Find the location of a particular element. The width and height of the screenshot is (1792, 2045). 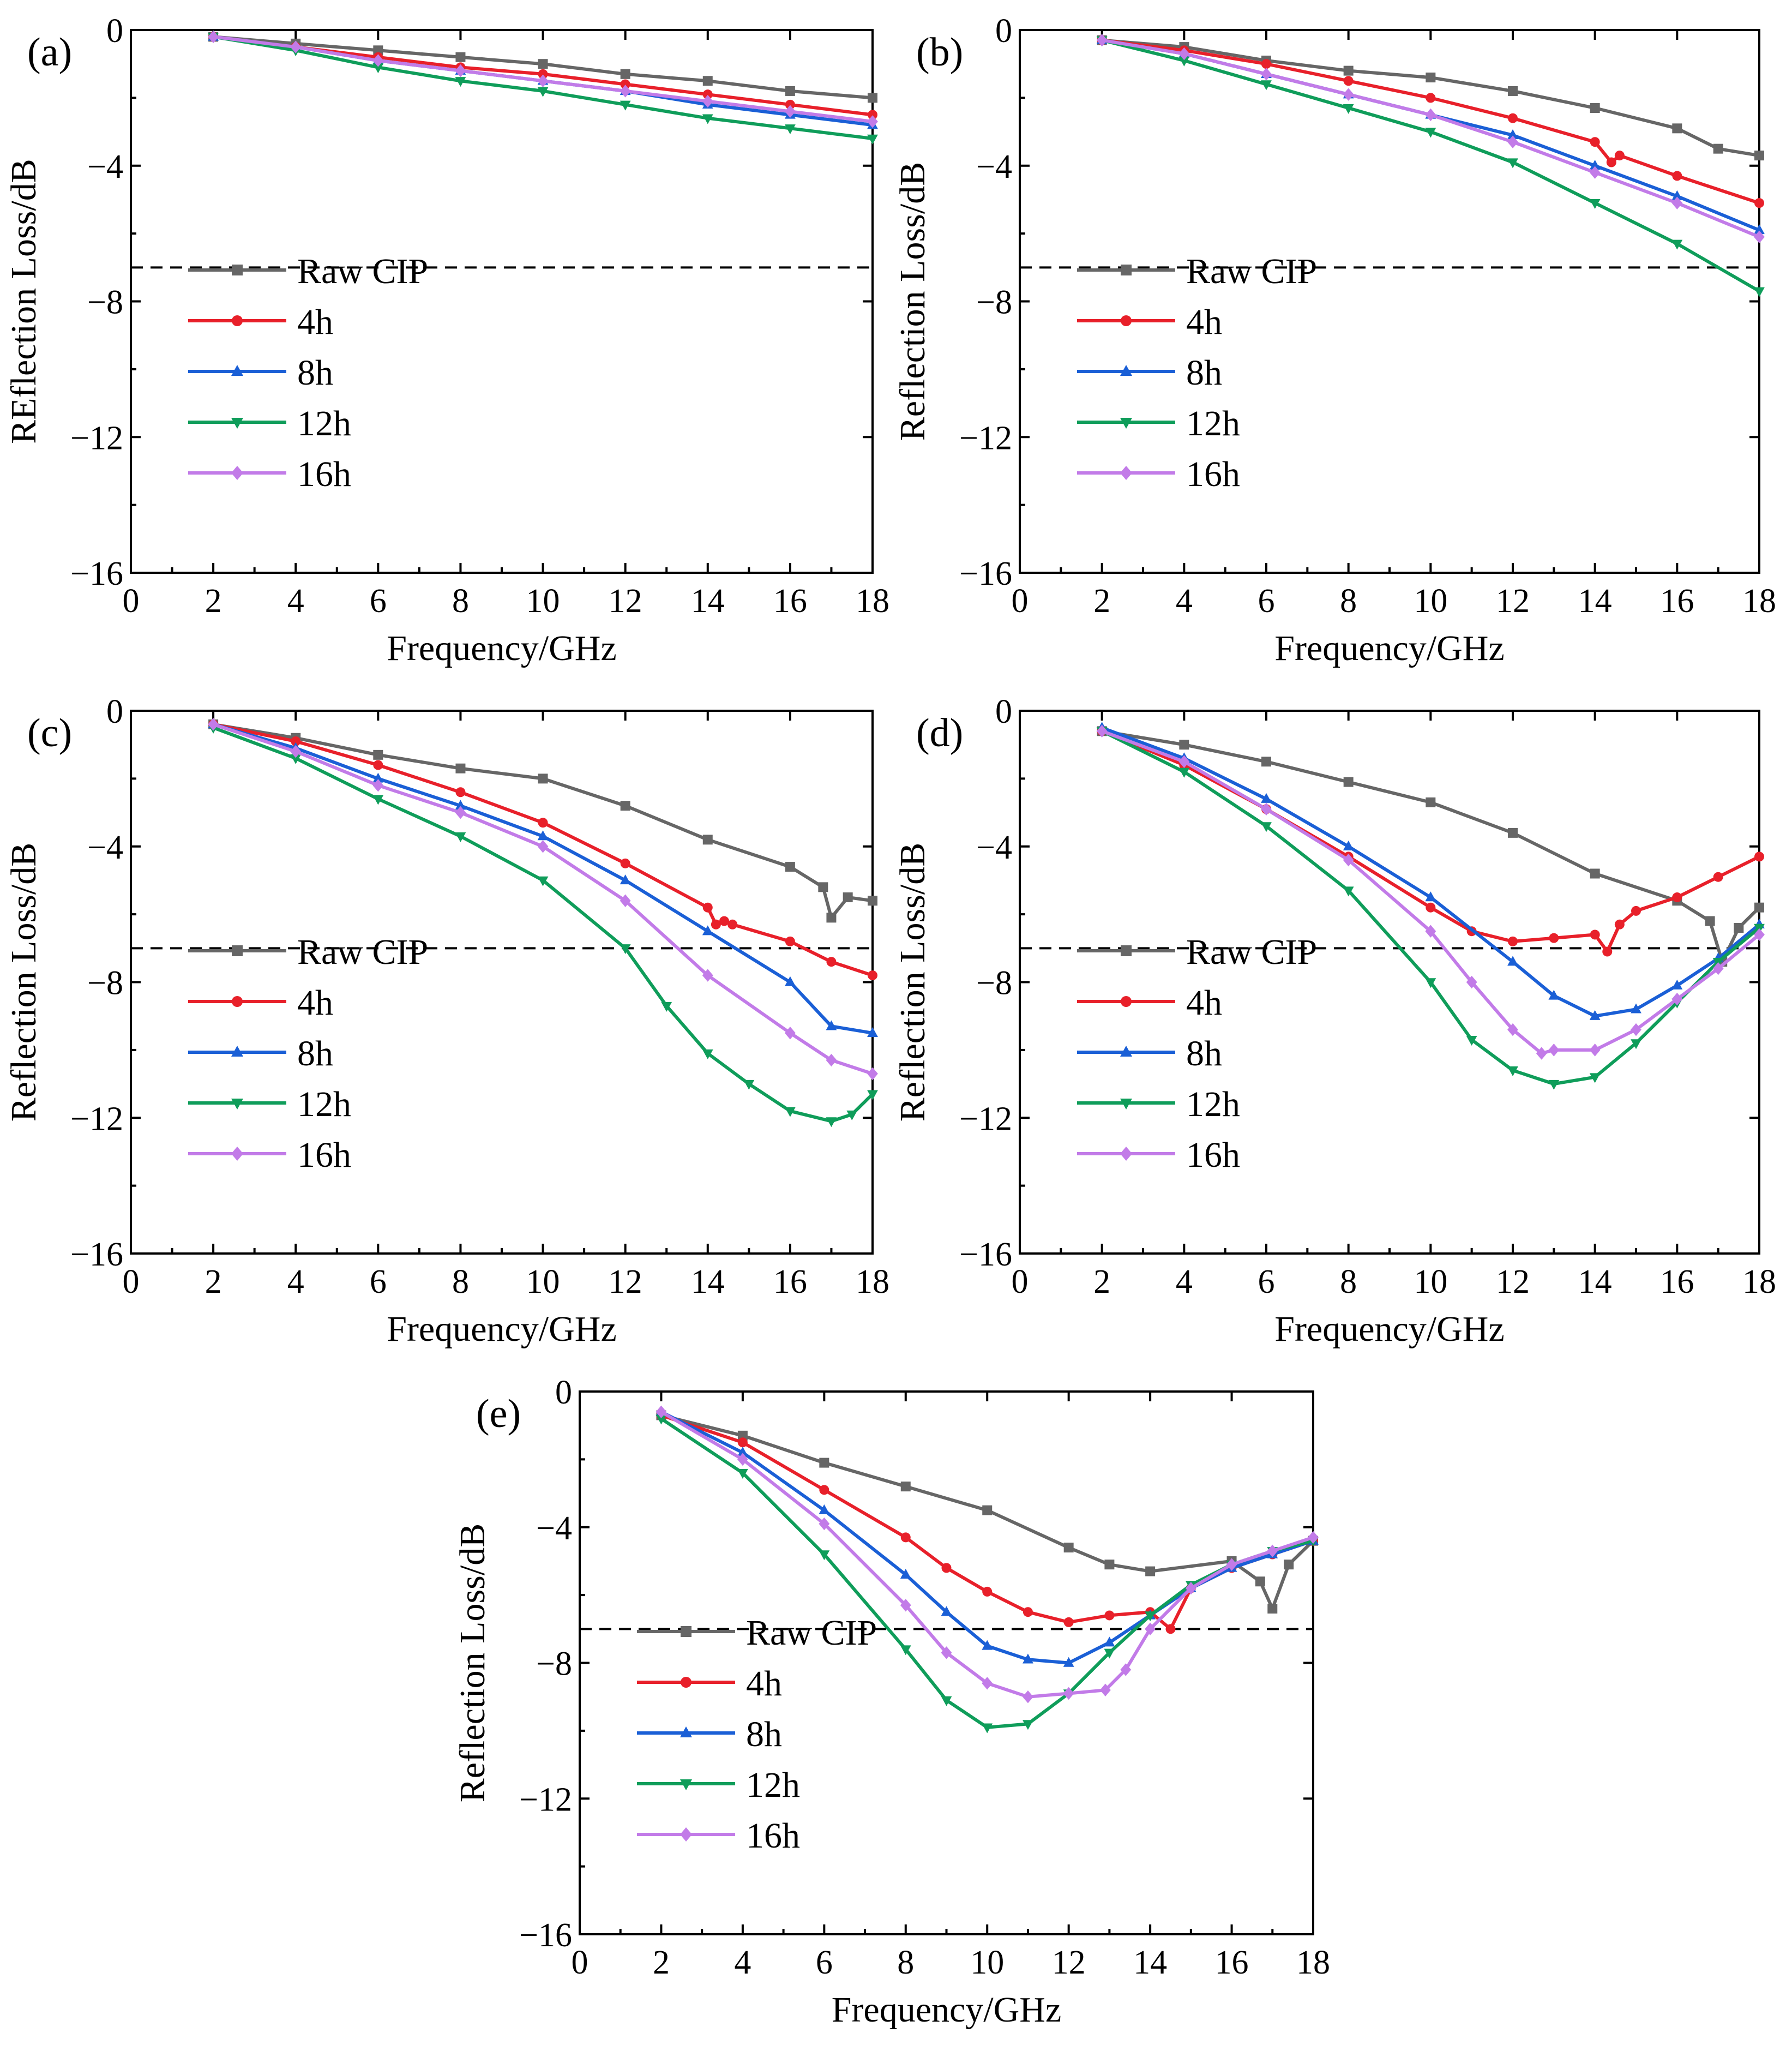

panel-d-legend-label: 16h is located at coordinates (1213, 1155).